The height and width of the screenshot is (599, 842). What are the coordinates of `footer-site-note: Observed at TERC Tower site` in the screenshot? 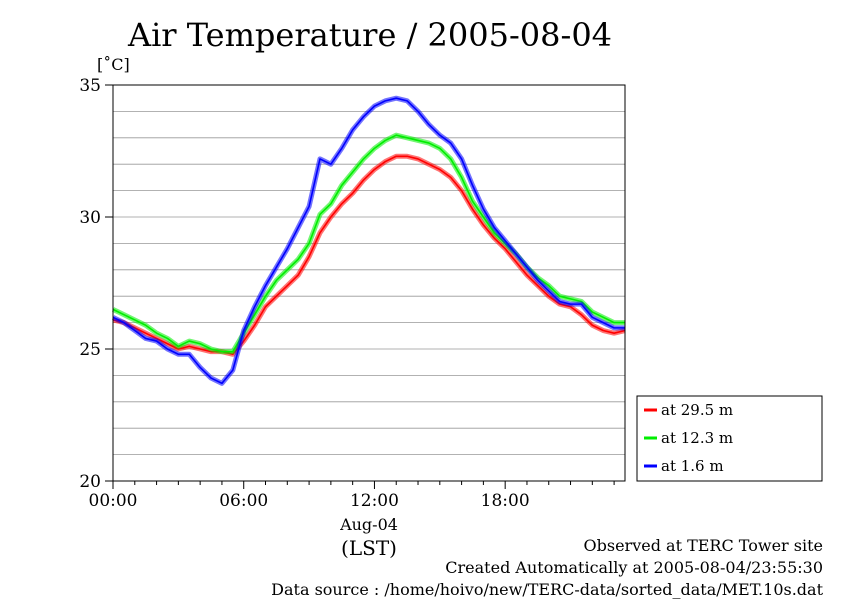 It's located at (703, 545).